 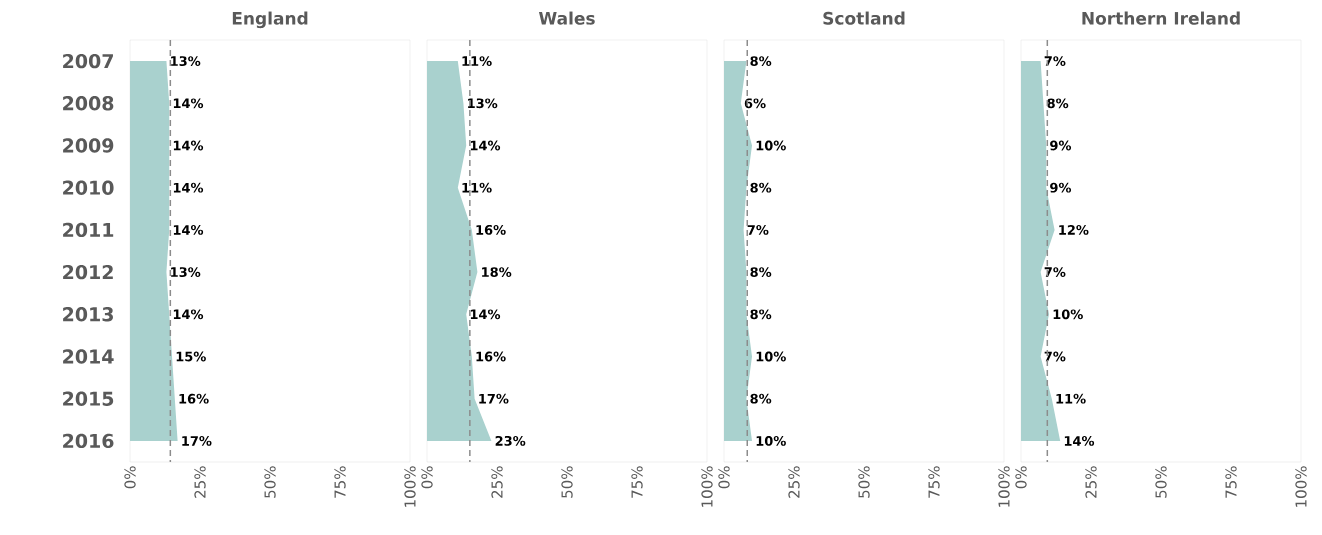 What do you see at coordinates (88, 356) in the screenshot?
I see `y-tick-label: 2014` at bounding box center [88, 356].